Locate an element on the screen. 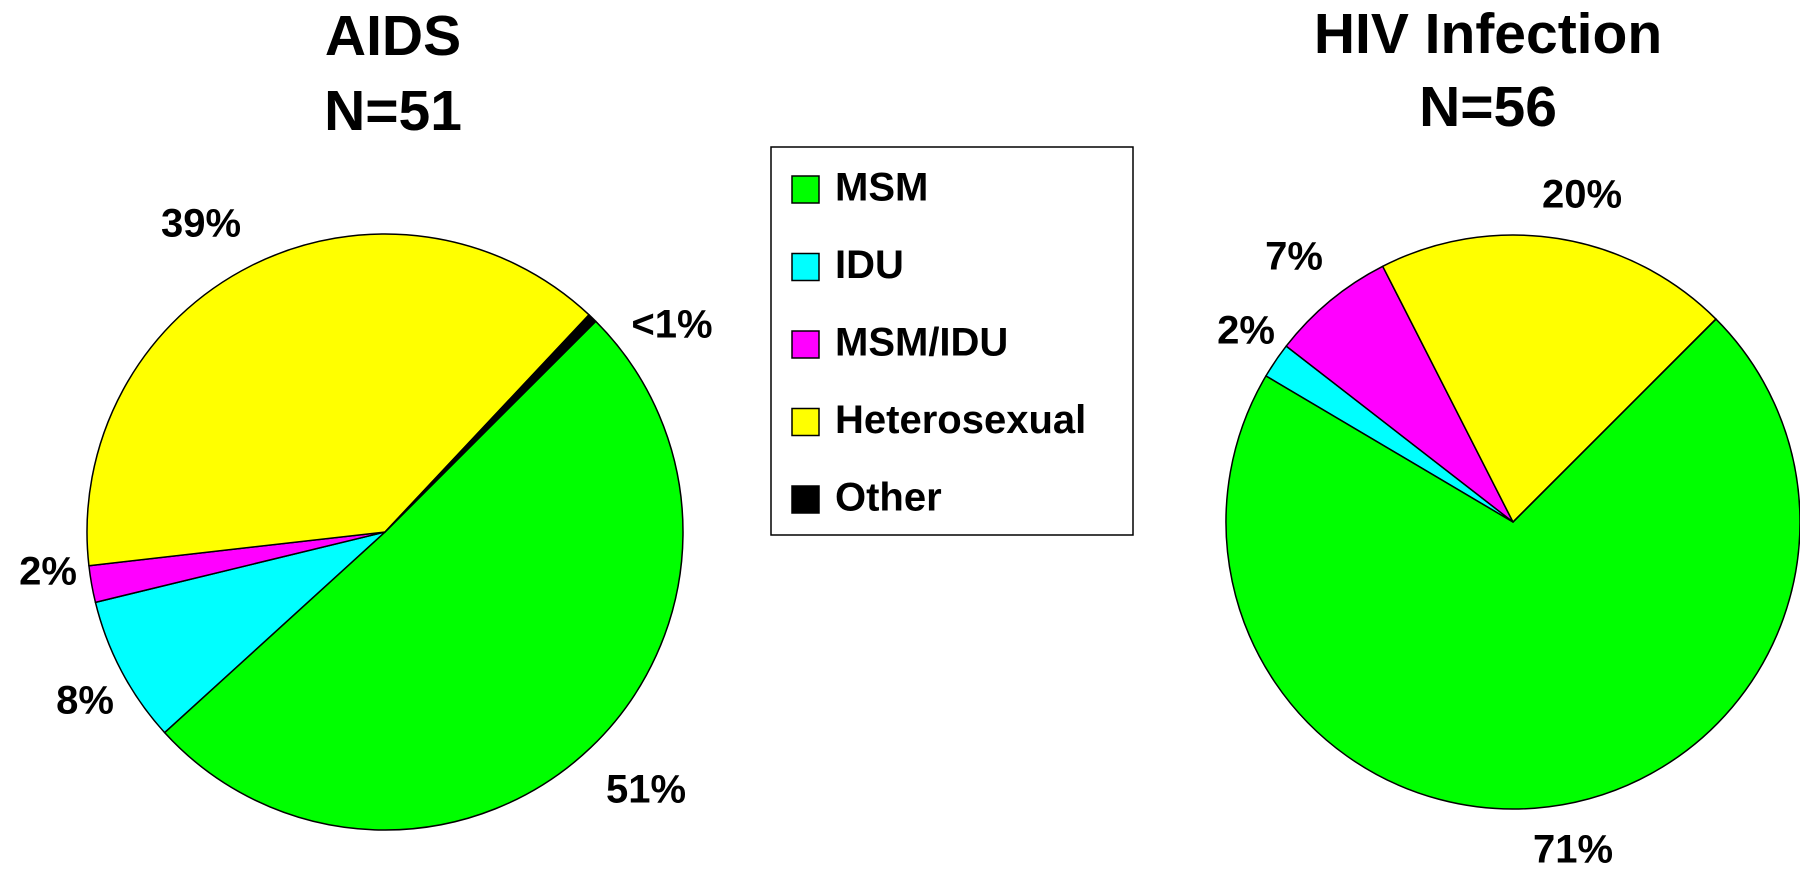 The height and width of the screenshot is (872, 1800). data-label: 20% is located at coordinates (1582, 195).